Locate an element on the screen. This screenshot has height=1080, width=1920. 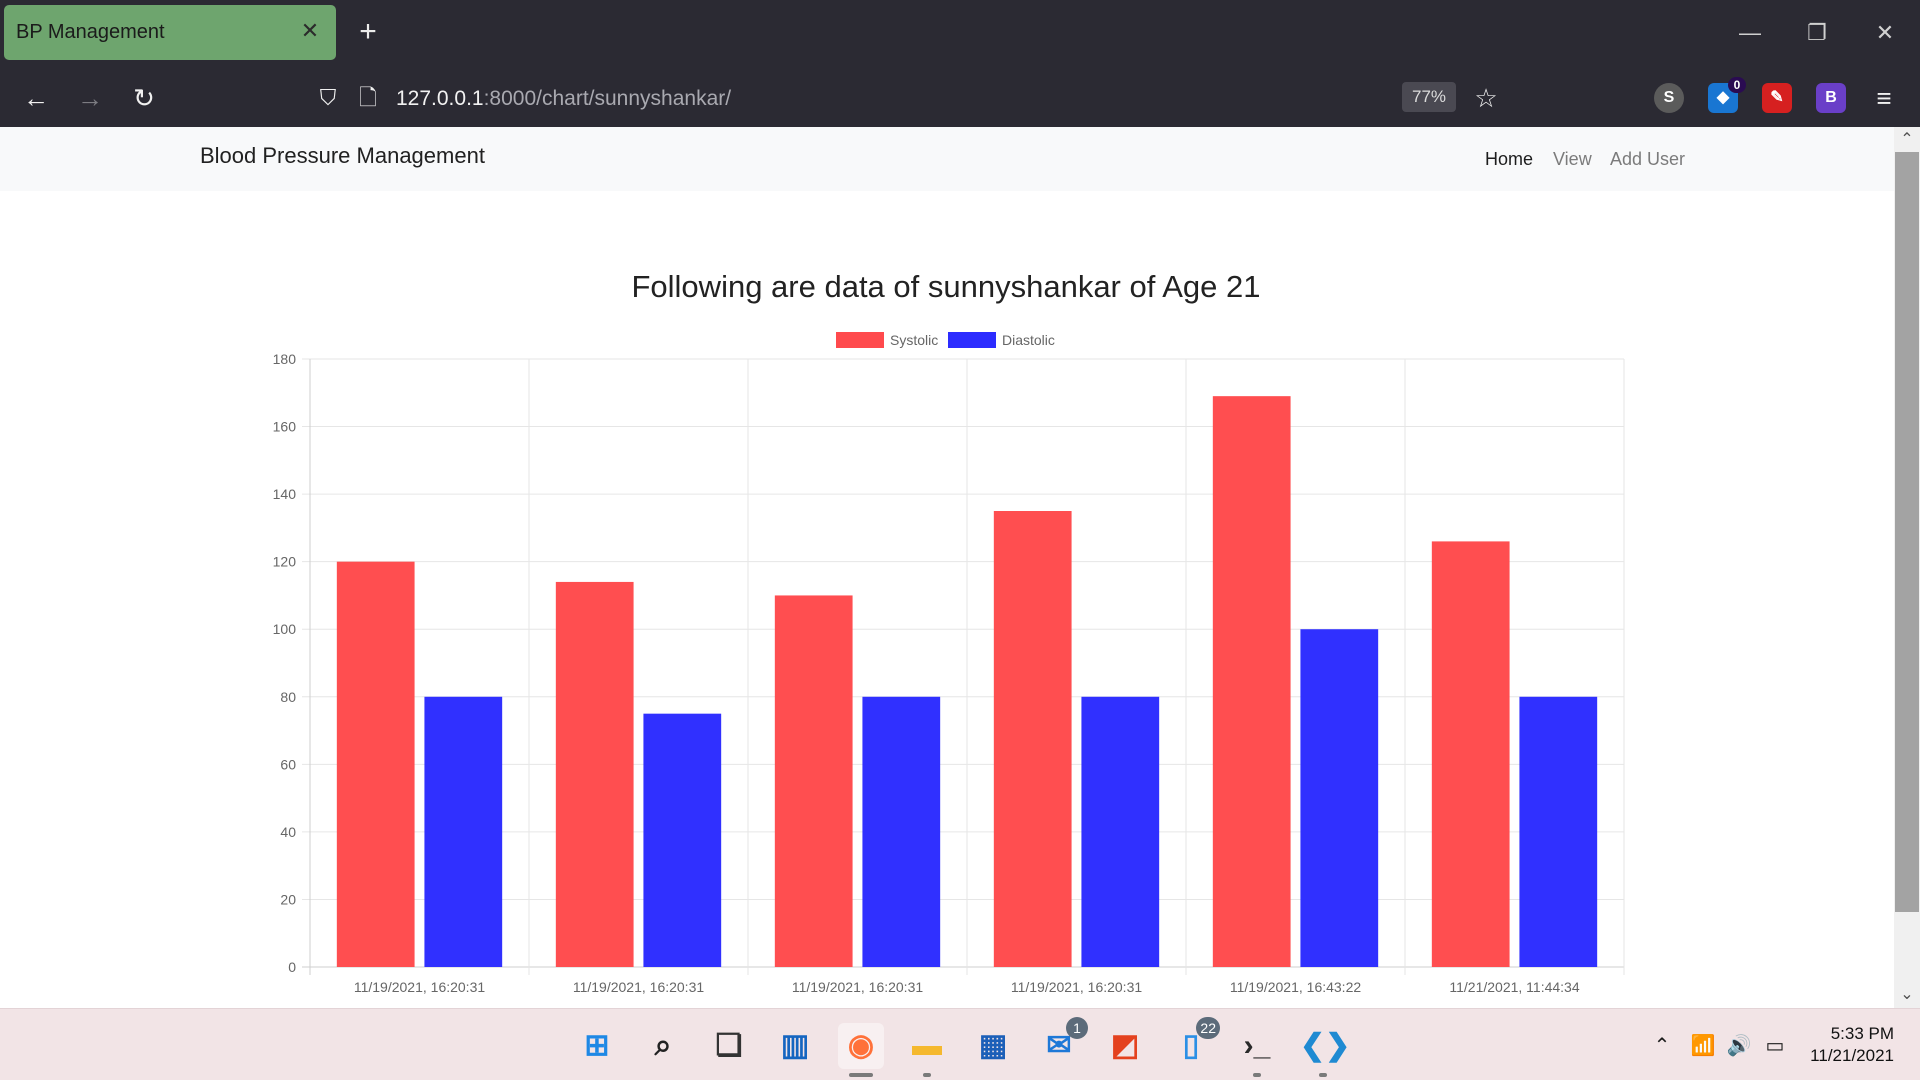
y-tick-label: 180 is located at coordinates (285, 359).